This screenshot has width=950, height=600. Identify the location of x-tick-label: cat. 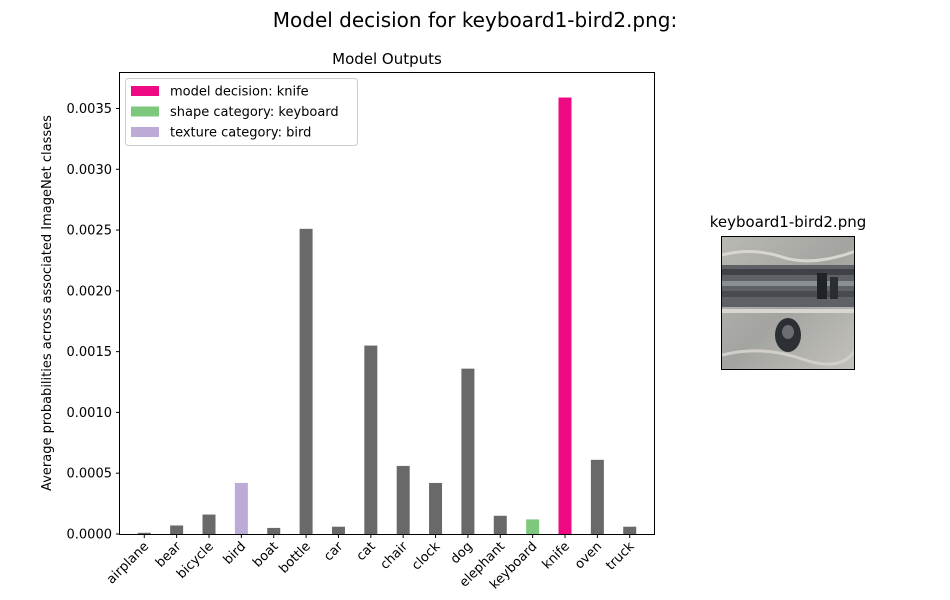
(366, 551).